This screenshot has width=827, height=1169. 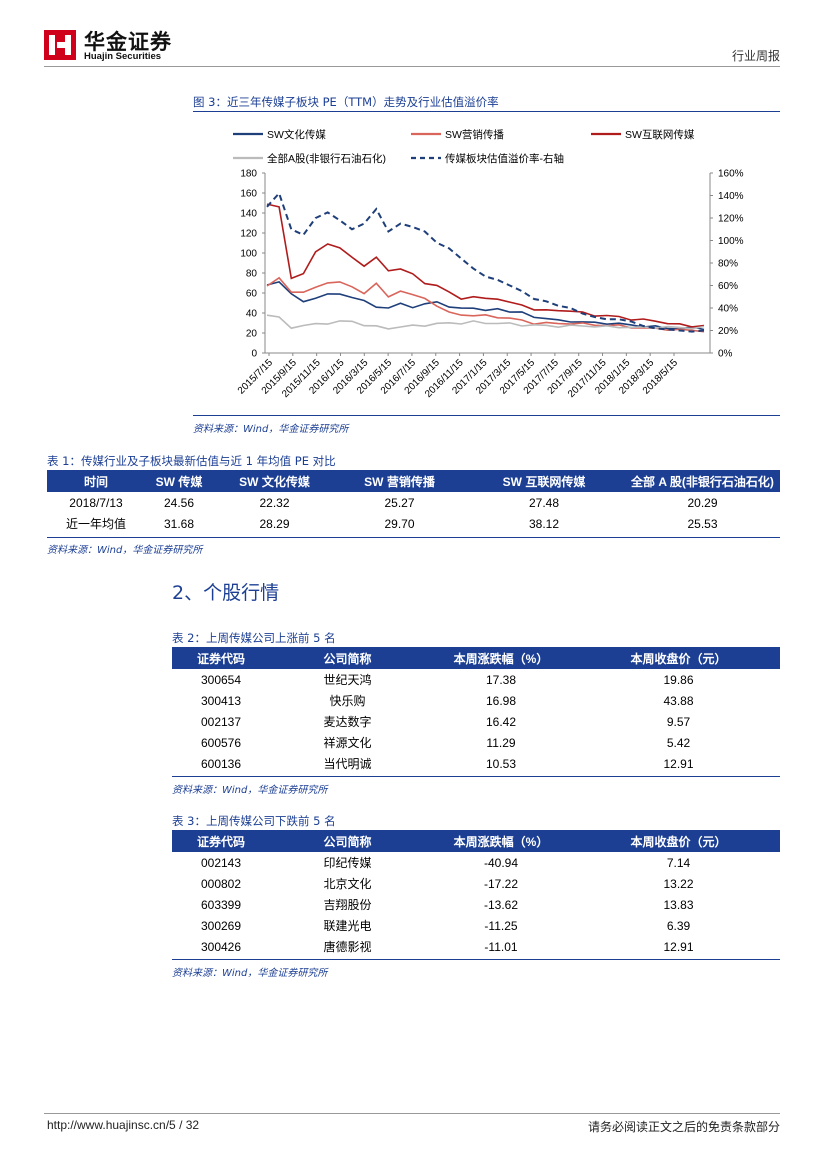 I want to click on table3-cell: 北京文化, so click(x=347, y=884).